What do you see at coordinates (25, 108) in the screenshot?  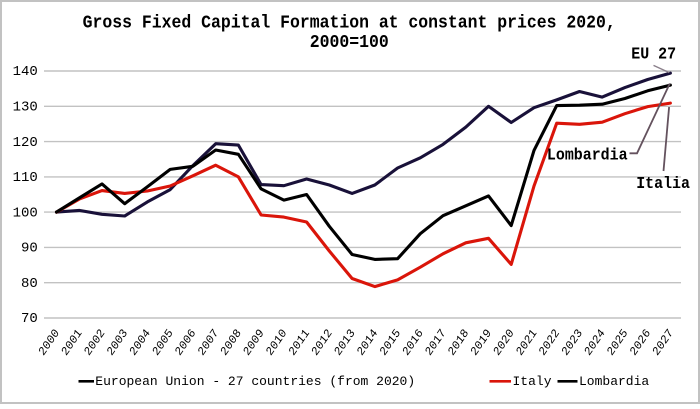 I see `svg-text: 130` at bounding box center [25, 108].